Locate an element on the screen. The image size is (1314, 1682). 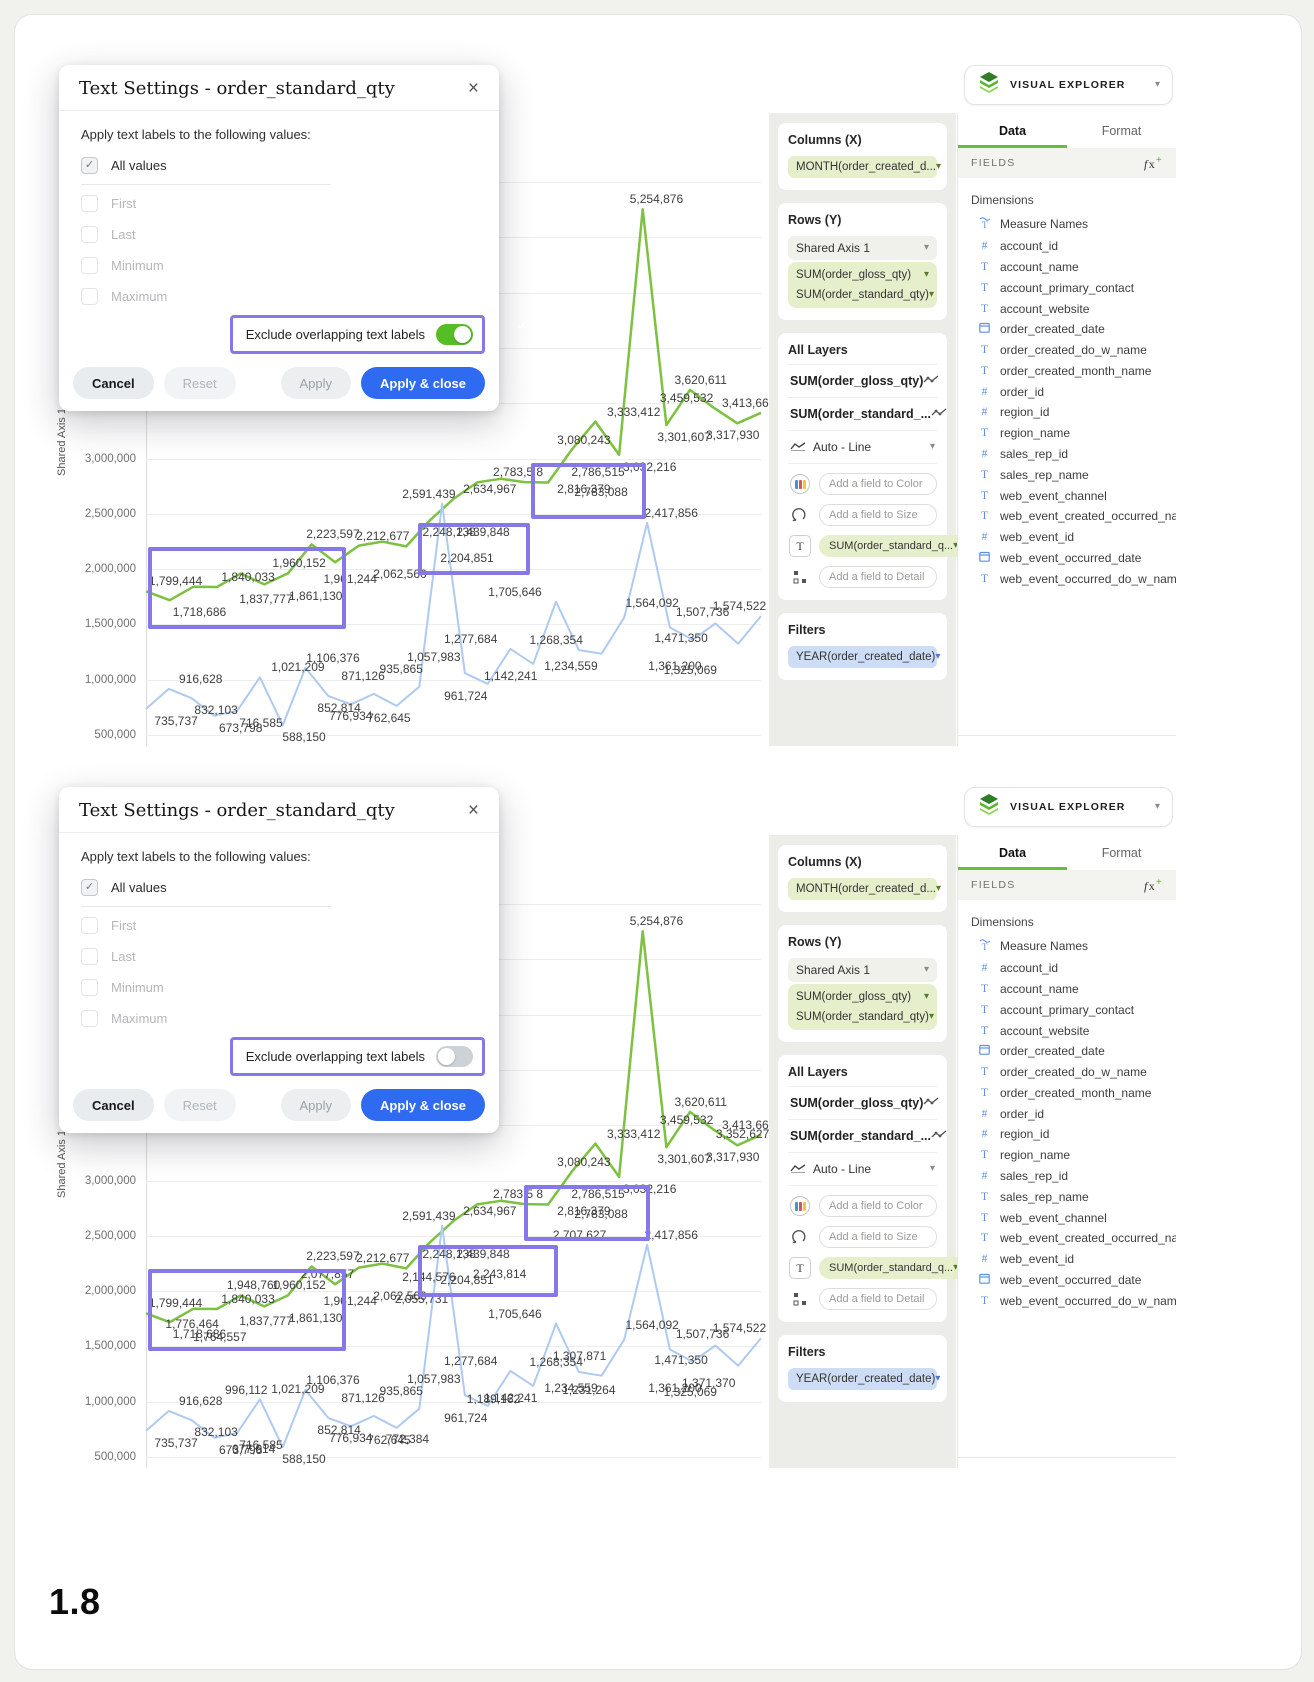
visual-explorer-button: VISUAL EXPLORER ▾ is located at coordinates (1068, 85).